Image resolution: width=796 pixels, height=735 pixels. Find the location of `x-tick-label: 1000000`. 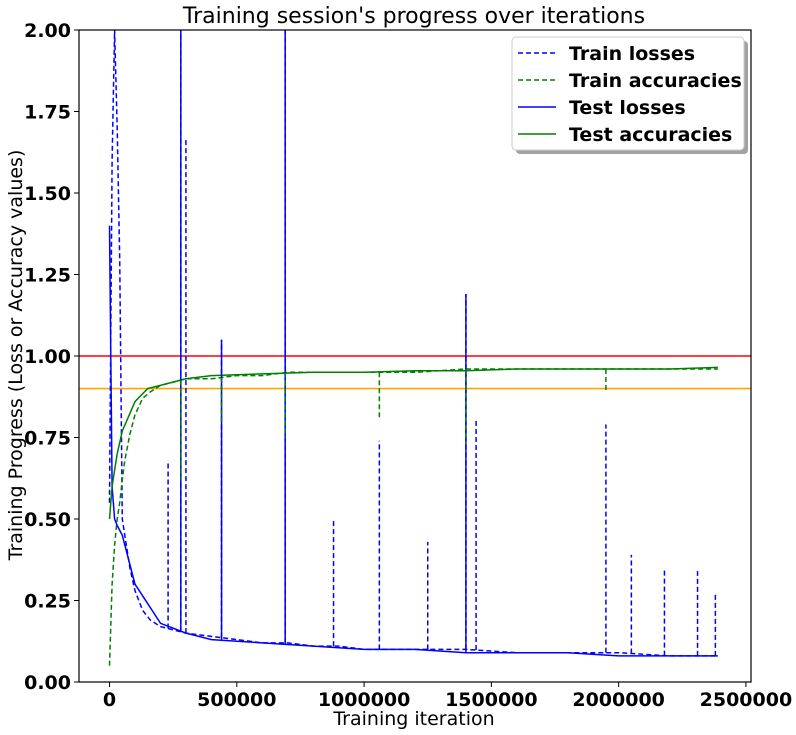

x-tick-label: 1000000 is located at coordinates (364, 700).